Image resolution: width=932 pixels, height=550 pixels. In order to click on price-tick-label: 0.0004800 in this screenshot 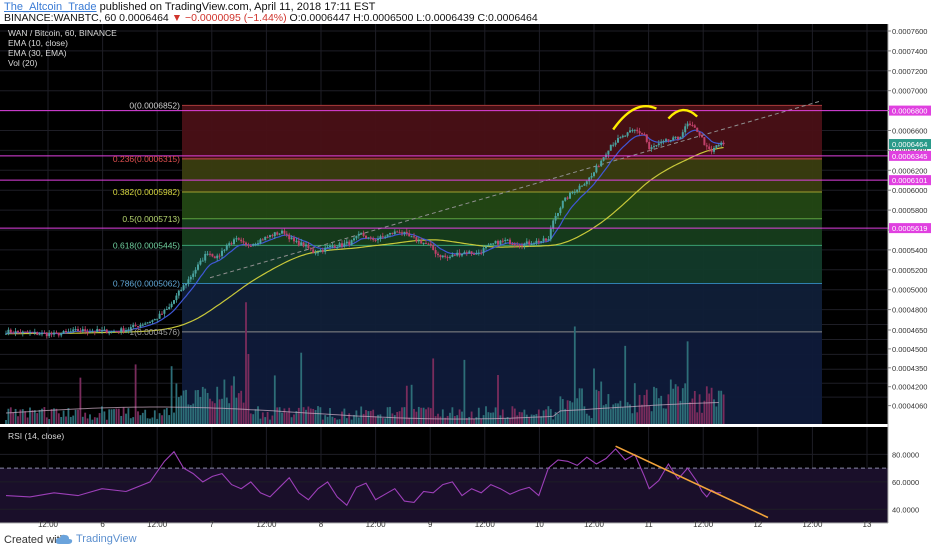, I will do `click(909, 310)`.